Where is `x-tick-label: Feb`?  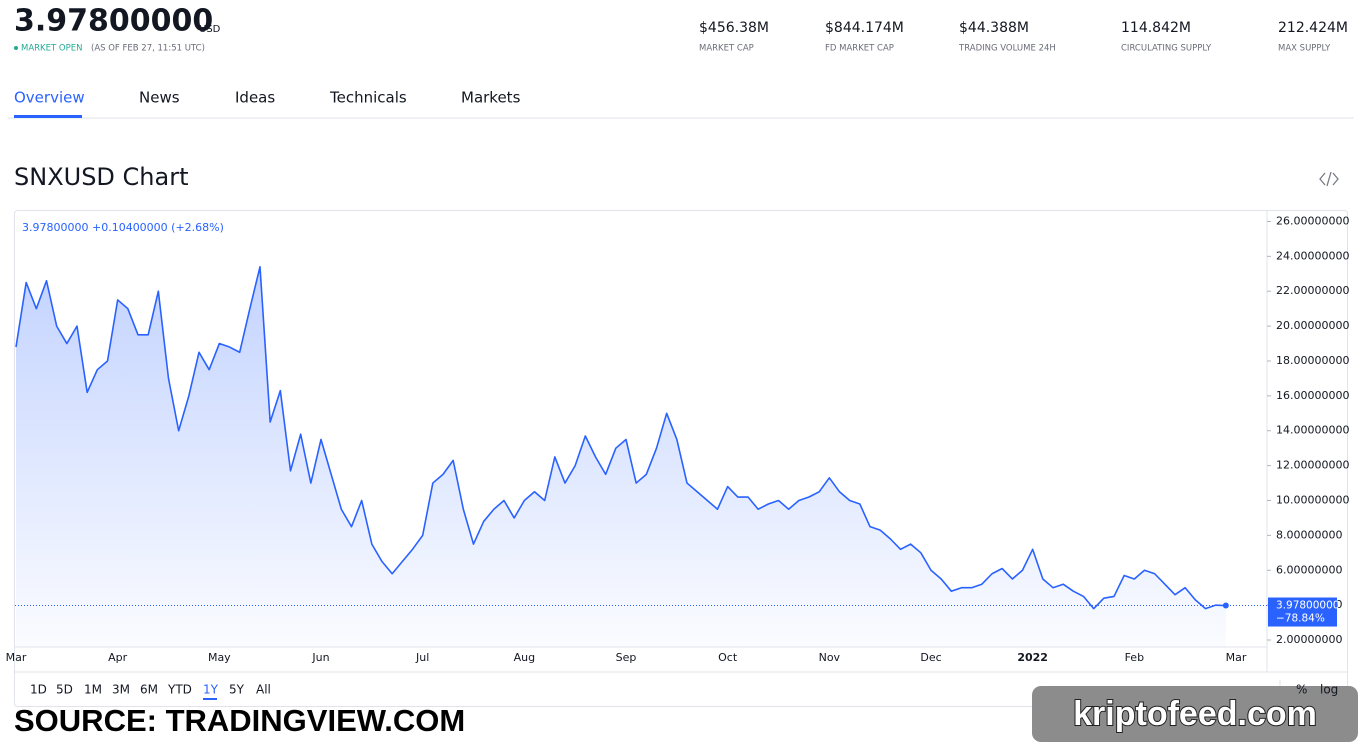
x-tick-label: Feb is located at coordinates (1134, 657).